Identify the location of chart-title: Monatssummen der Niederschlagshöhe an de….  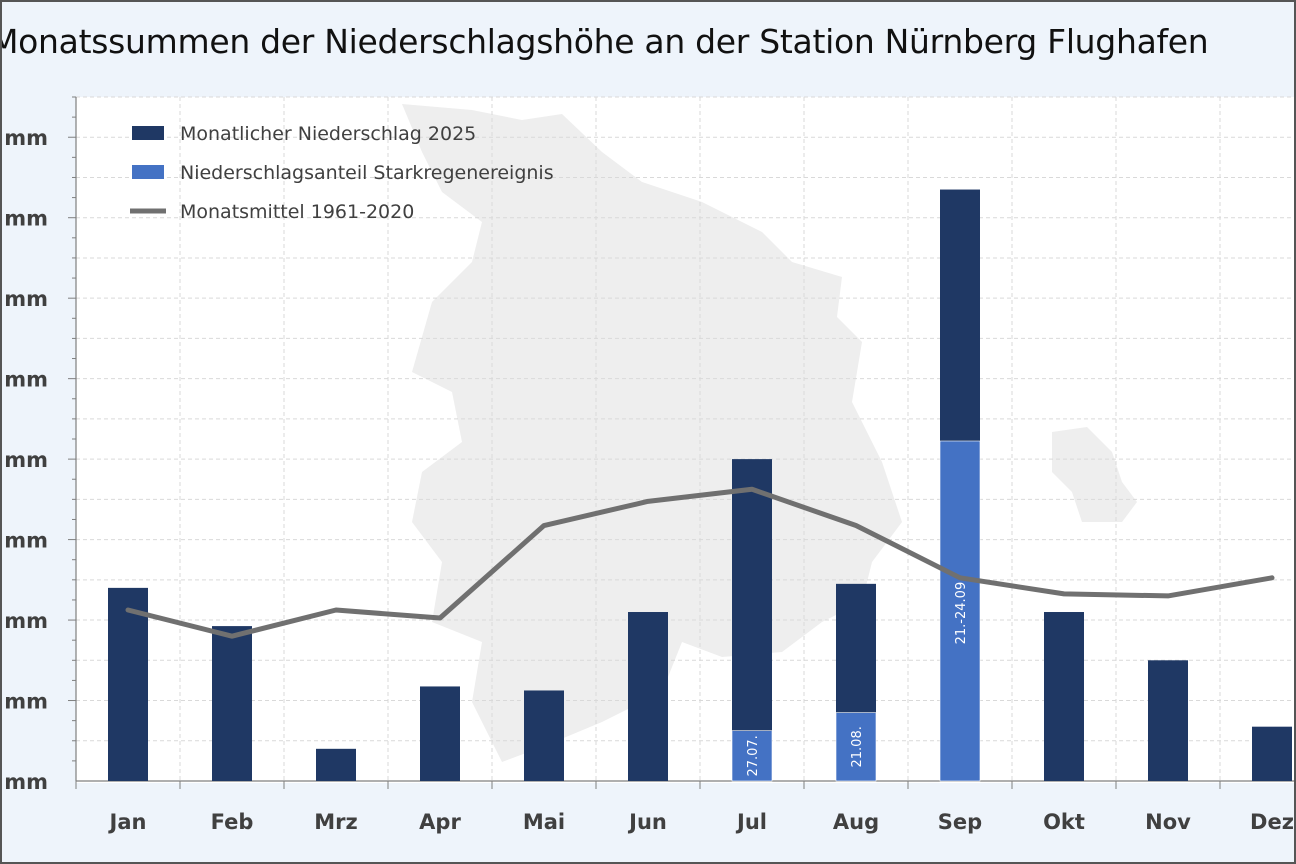
(604, 41).